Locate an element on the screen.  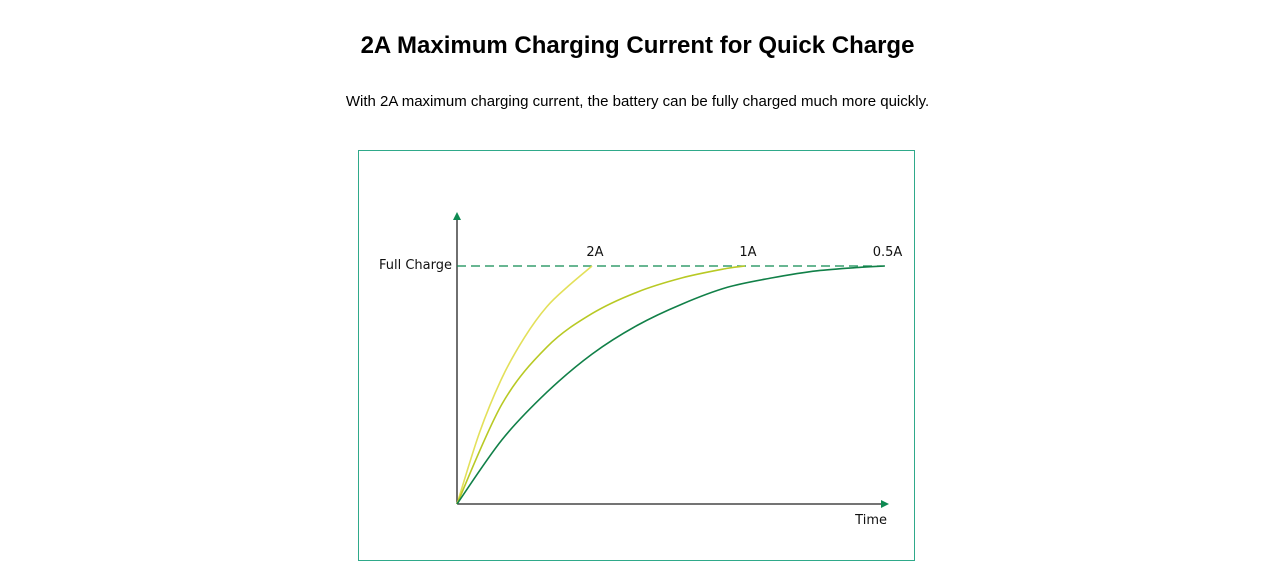
x-axis-label: Time is located at coordinates (870, 520).